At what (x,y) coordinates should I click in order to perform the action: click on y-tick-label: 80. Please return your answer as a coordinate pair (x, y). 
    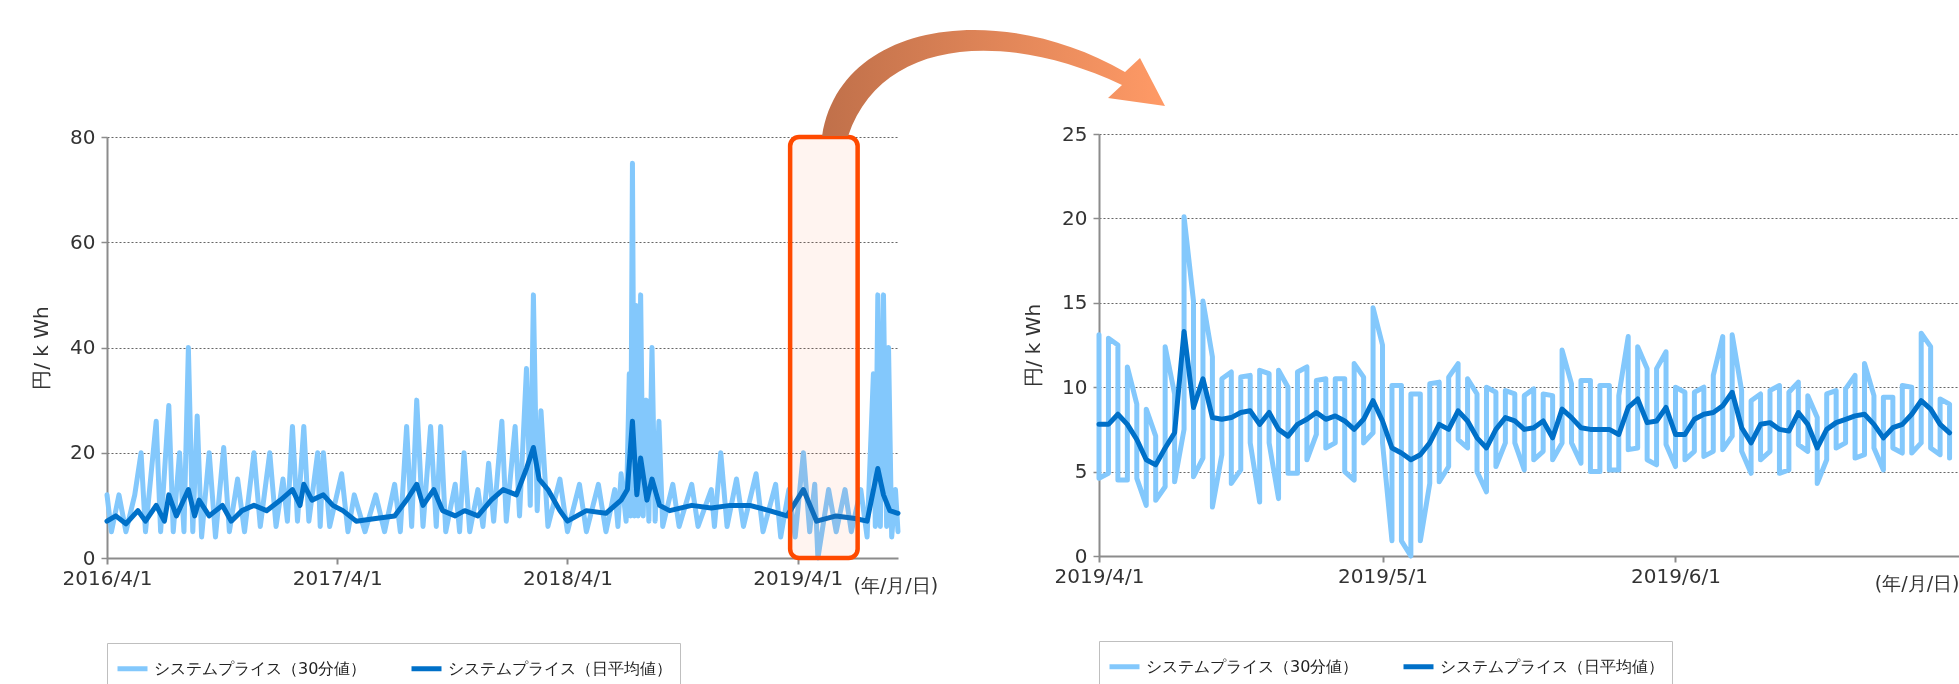
    Looking at the image, I should click on (83, 136).